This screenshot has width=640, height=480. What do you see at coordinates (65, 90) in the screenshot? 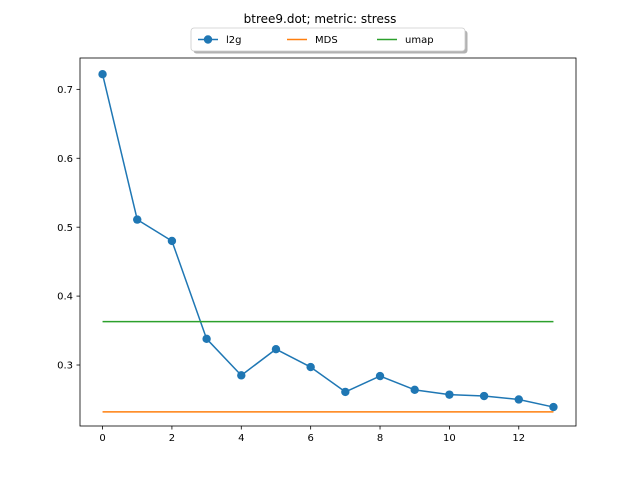
I see `y-tick-label: 0.7` at bounding box center [65, 90].